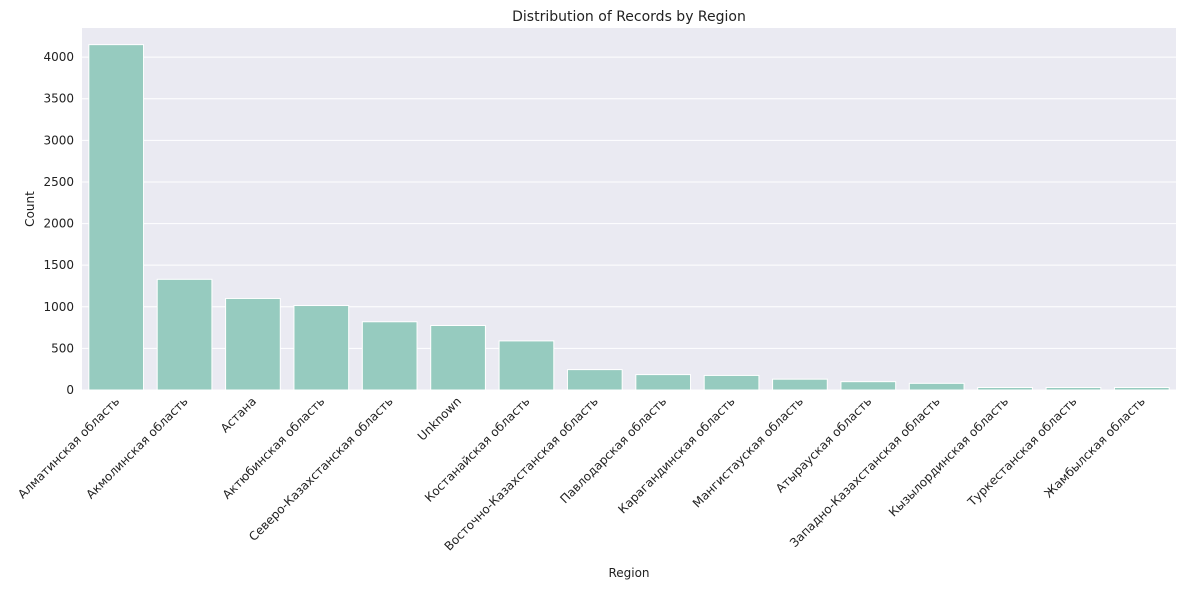 This screenshot has width=1184, height=590. What do you see at coordinates (748, 452) in the screenshot?
I see `x-tick-label: Мангистауская область` at bounding box center [748, 452].